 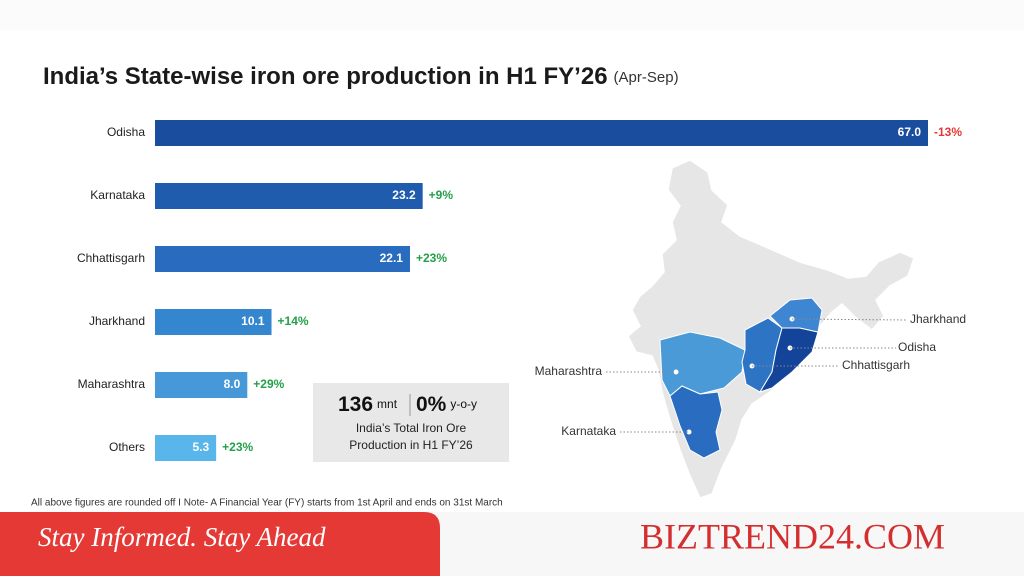 I want to click on category-label: Jharkhand, so click(x=117, y=321).